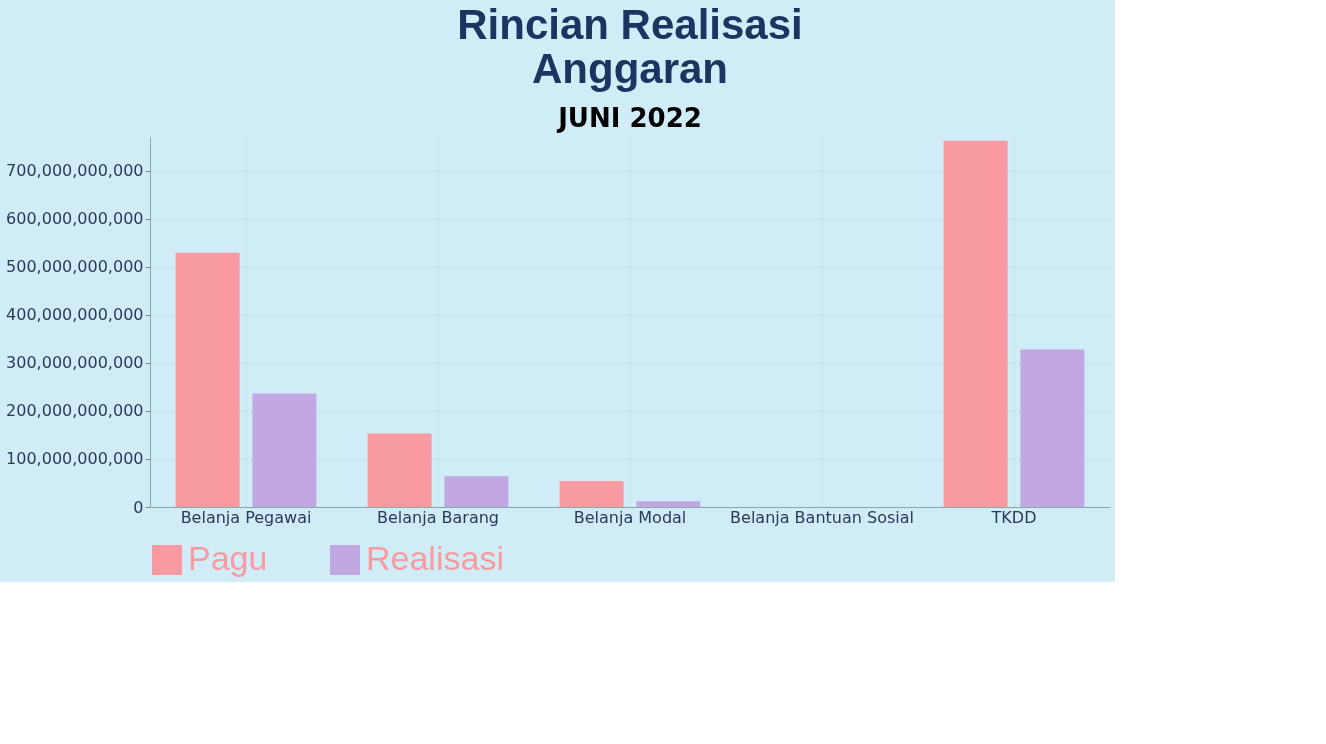 This screenshot has width=1326, height=744. I want to click on y-tick-label: 300,000,000,000, so click(75, 363).